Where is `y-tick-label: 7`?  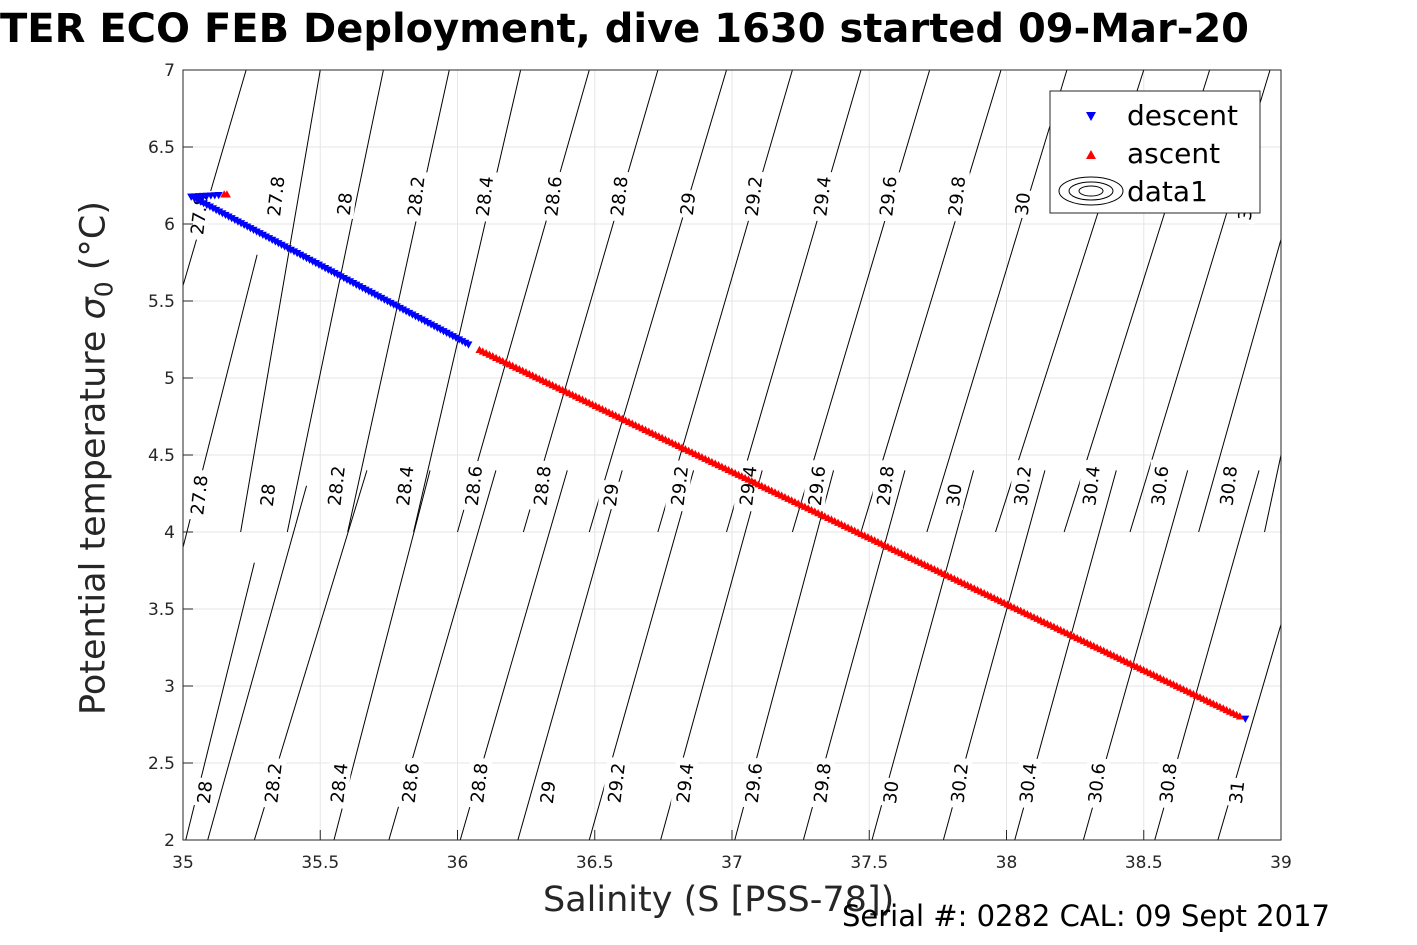 y-tick-label: 7 is located at coordinates (169, 71).